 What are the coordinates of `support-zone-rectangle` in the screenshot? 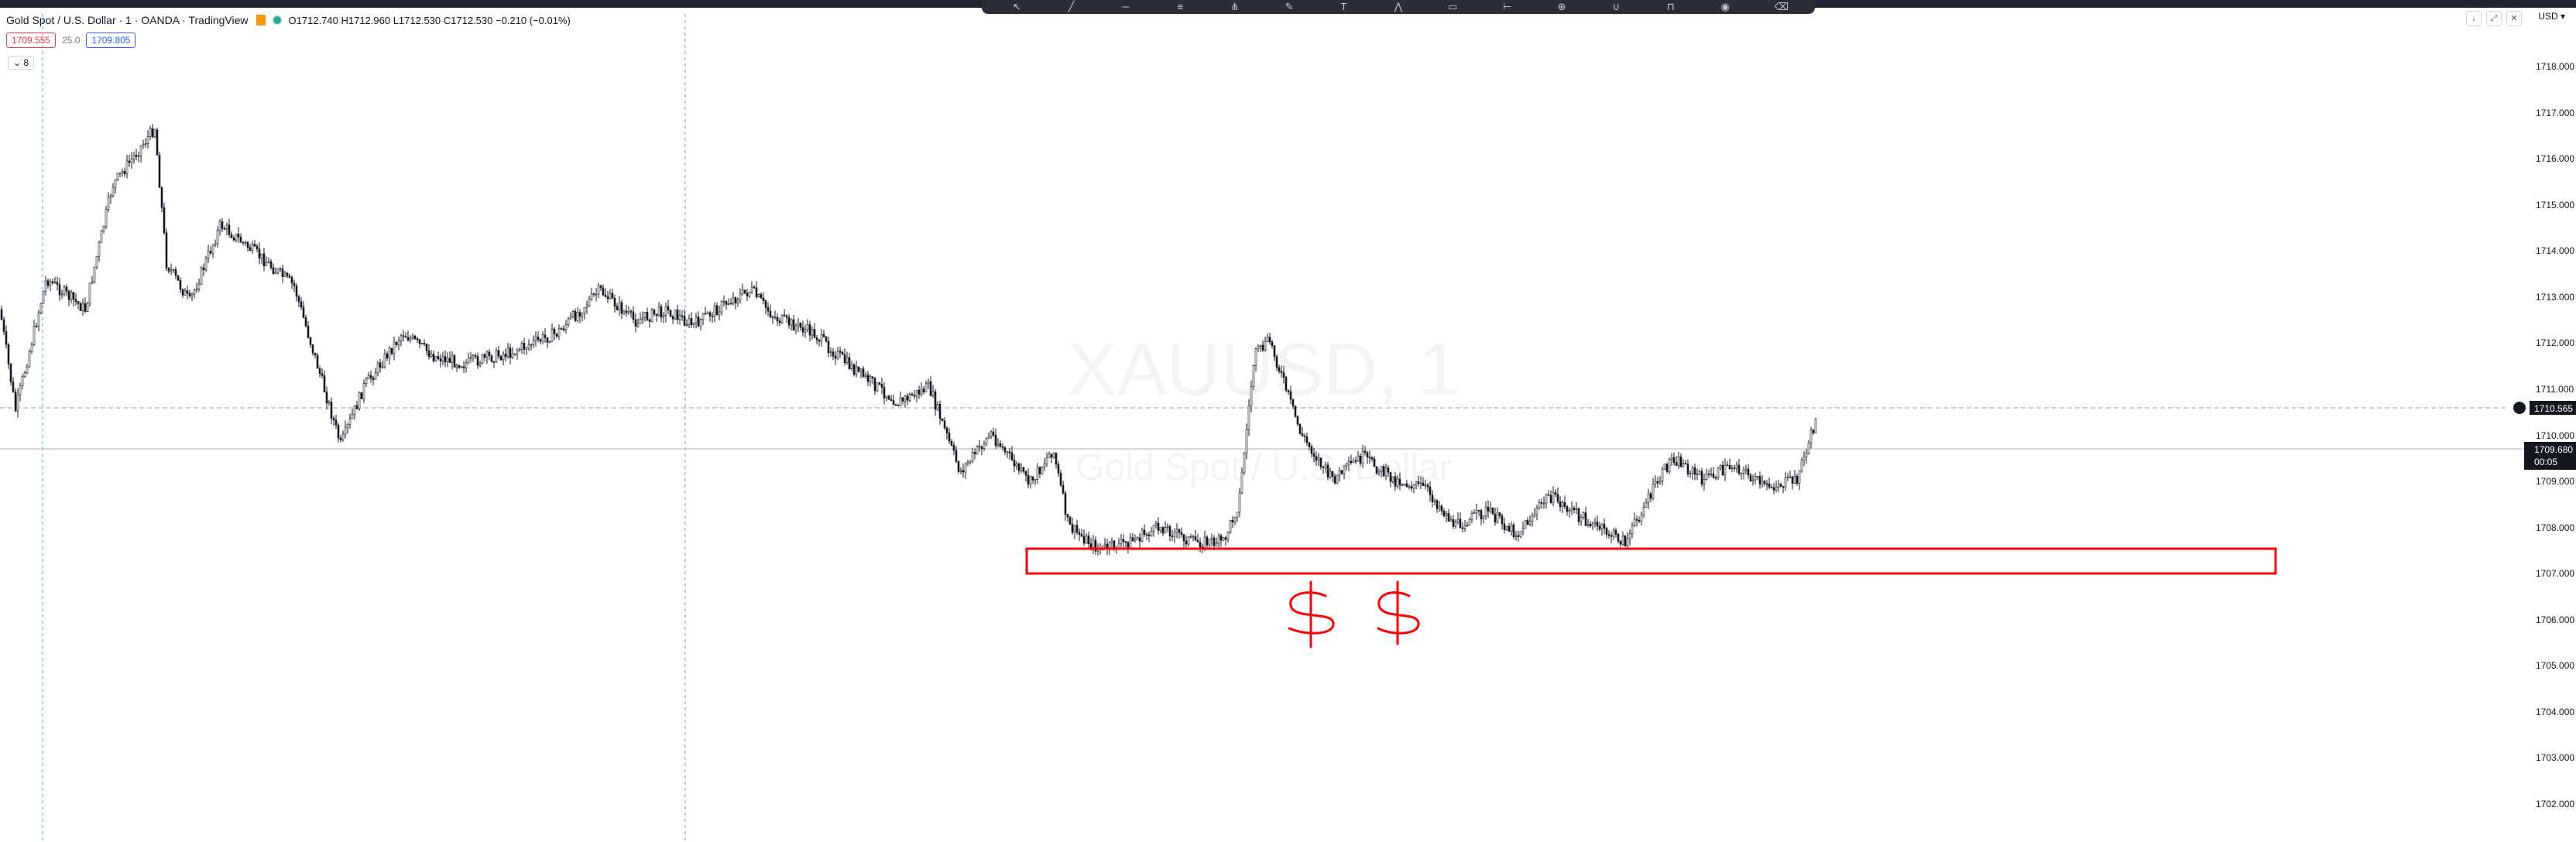 It's located at (1651, 561).